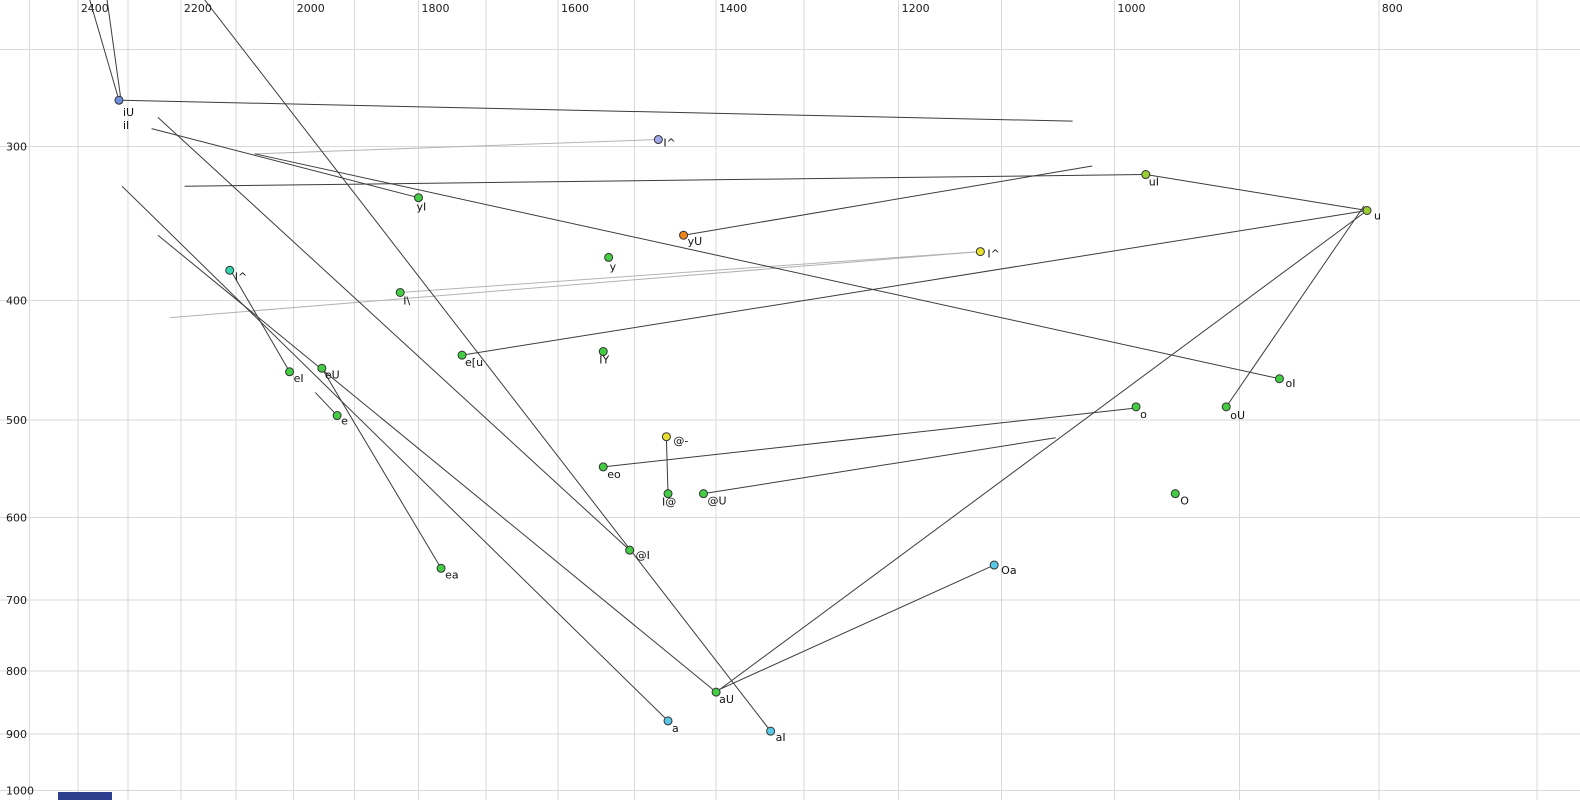  I want to click on x-axis-tick-label: 2400, so click(95, 8).